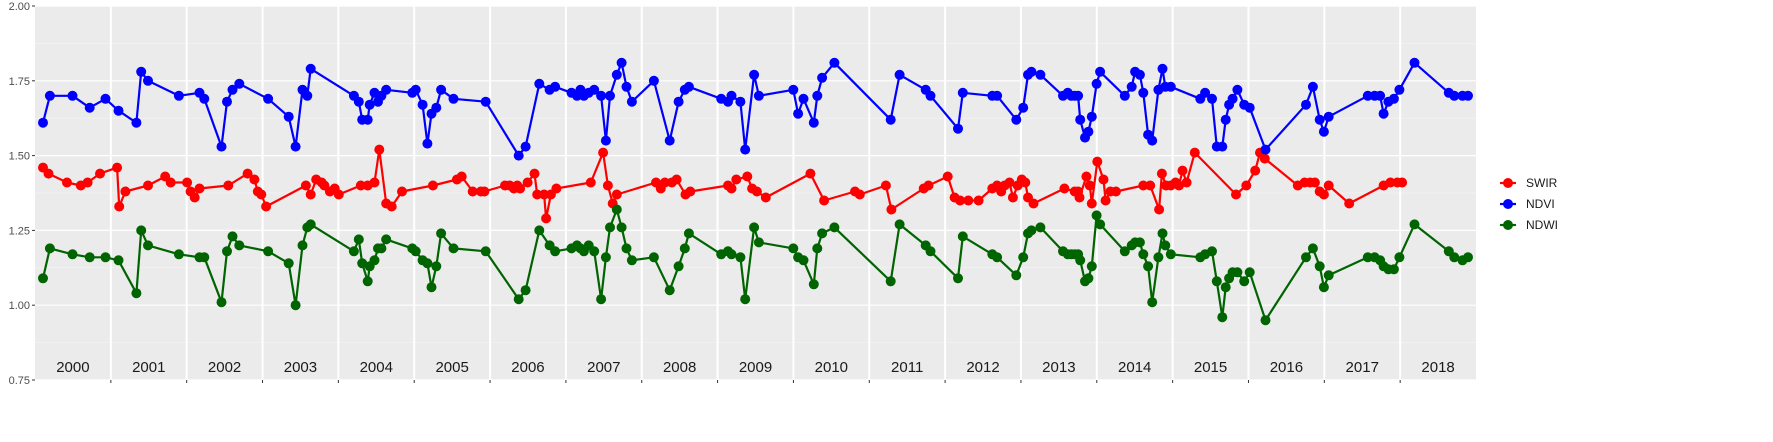 The image size is (1773, 442). What do you see at coordinates (1542, 183) in the screenshot?
I see `legend-label-swir: SWIR` at bounding box center [1542, 183].